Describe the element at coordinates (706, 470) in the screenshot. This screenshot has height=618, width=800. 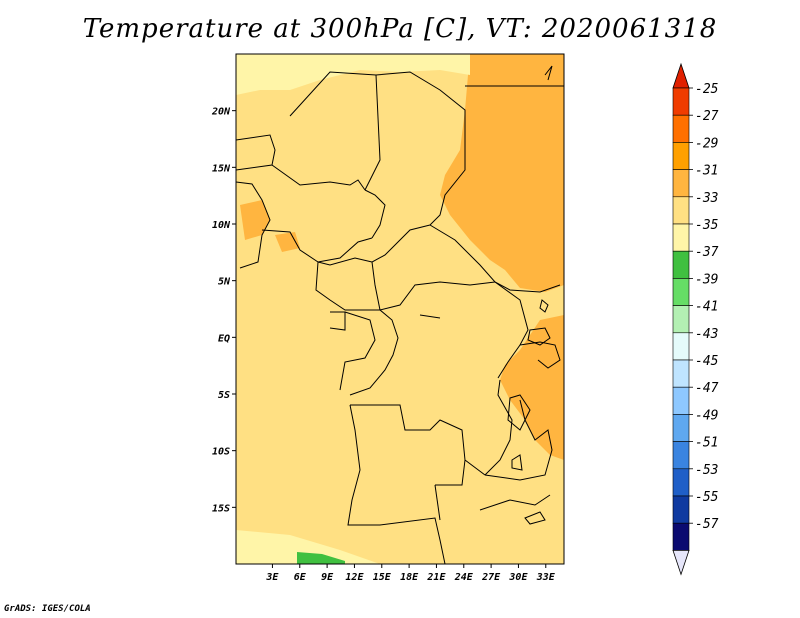
I see `colorbar-label: -53` at that location.